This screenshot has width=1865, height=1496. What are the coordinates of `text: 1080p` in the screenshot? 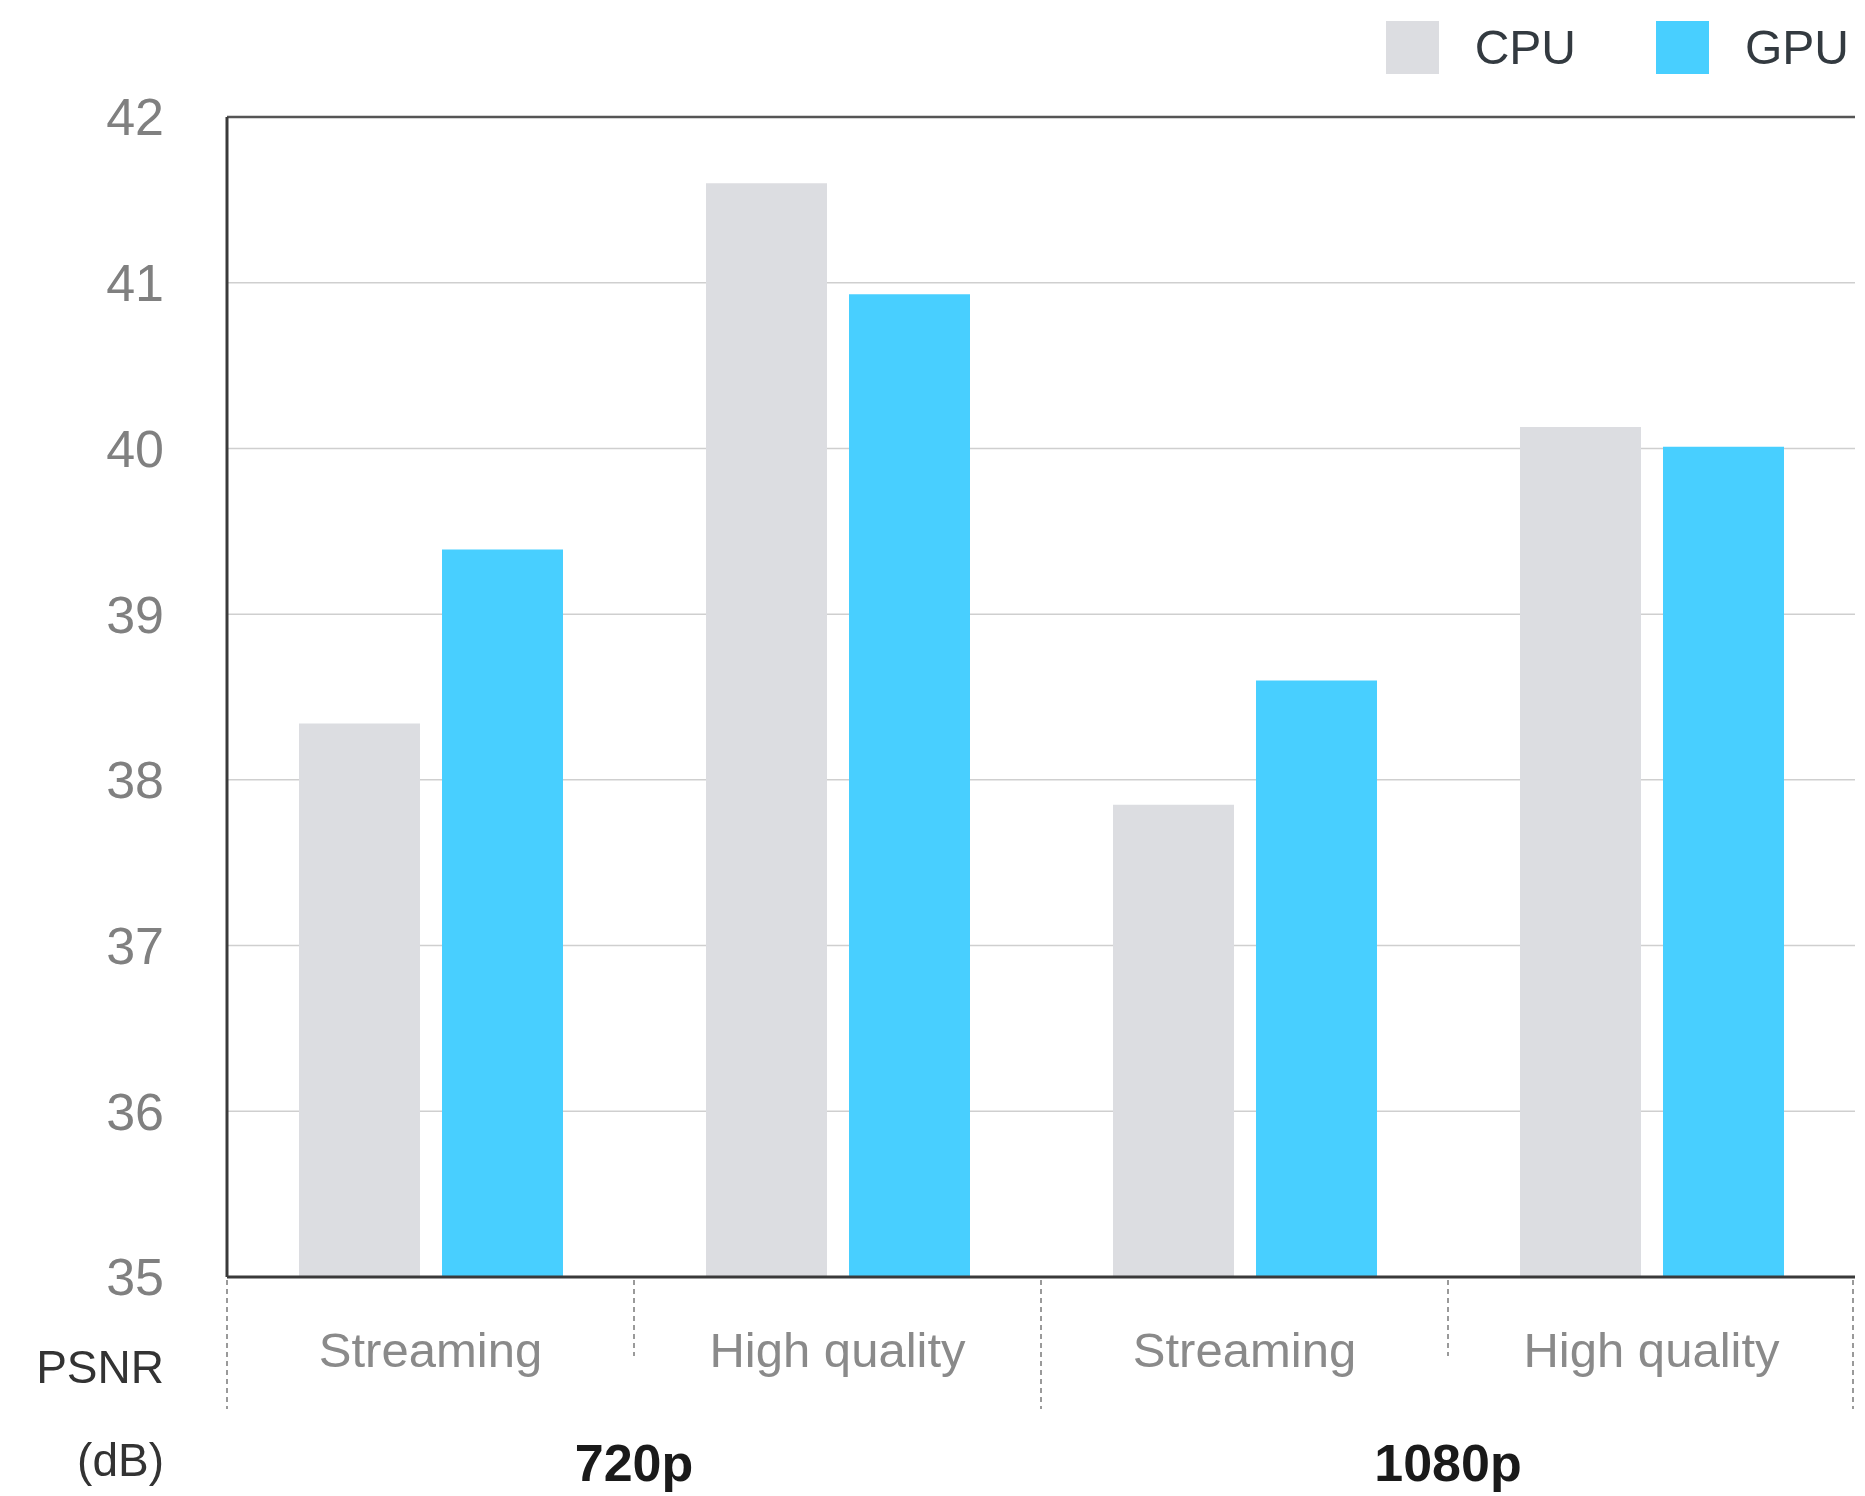 It's located at (1448, 1463).